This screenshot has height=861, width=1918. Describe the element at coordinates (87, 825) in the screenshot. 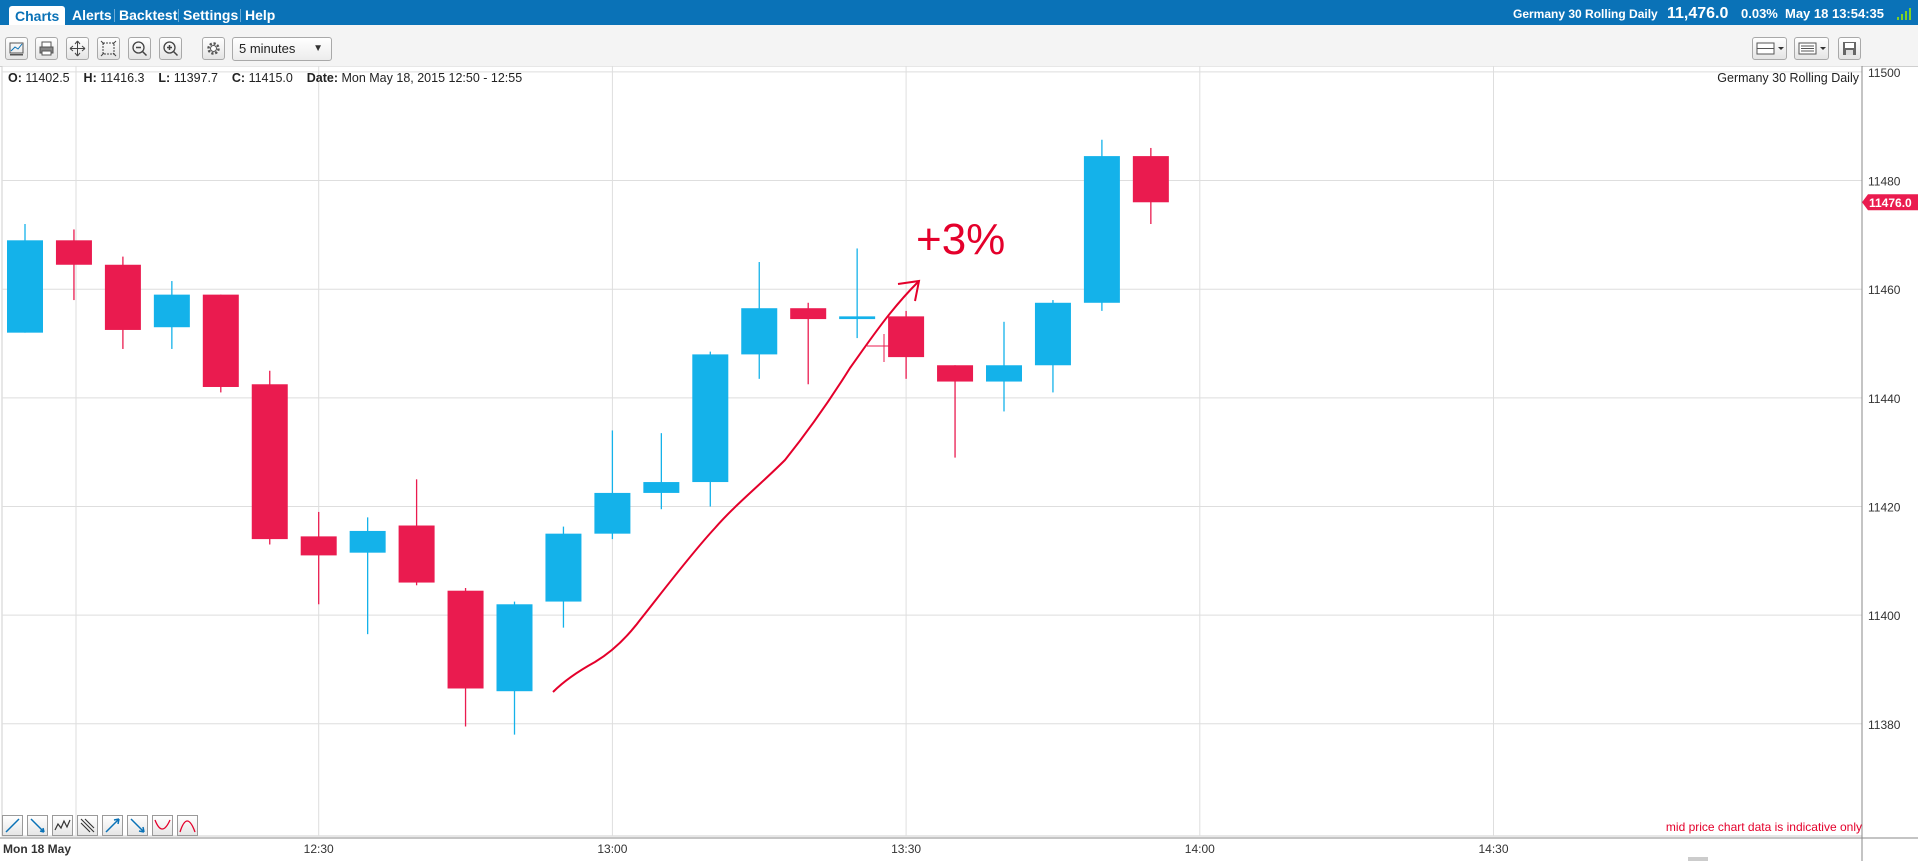

I see `fib-icon` at that location.